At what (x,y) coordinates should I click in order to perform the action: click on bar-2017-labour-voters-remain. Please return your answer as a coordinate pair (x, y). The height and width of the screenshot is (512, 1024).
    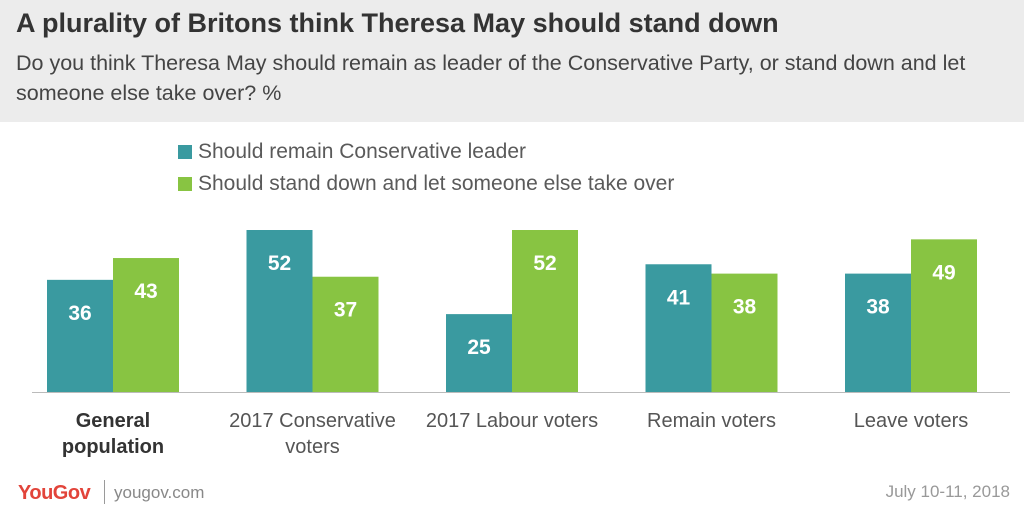
    Looking at the image, I should click on (479, 353).